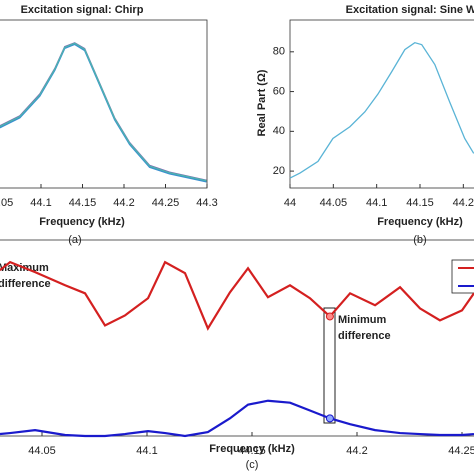  Describe the element at coordinates (462, 276) in the screenshot. I see `legend` at that location.